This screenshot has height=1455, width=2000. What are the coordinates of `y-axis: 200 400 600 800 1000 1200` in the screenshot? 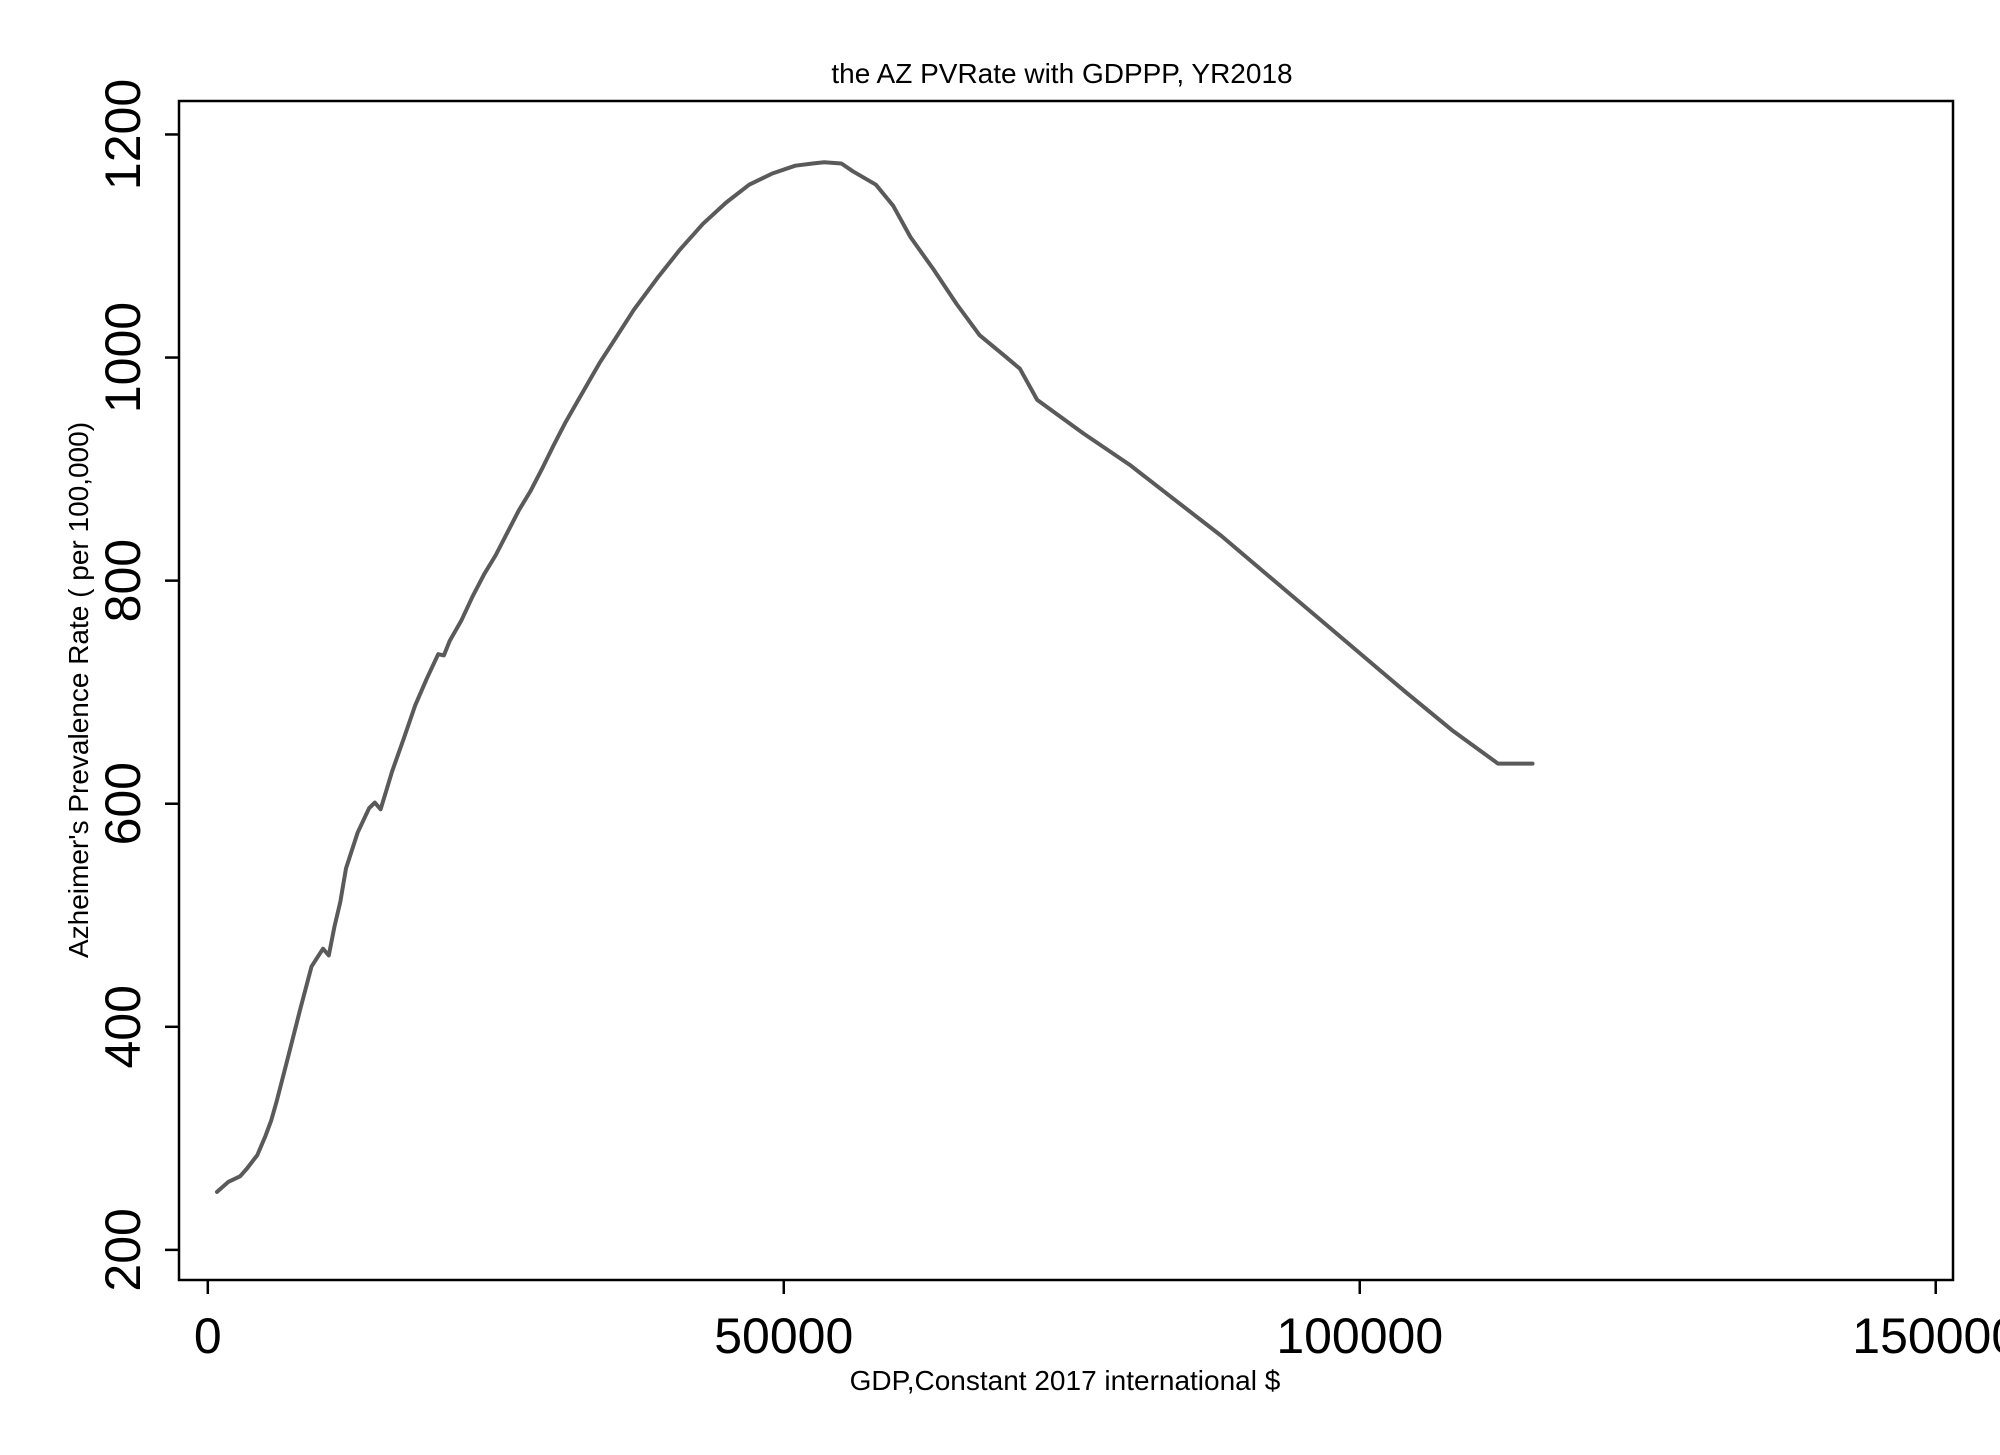 It's located at (137, 685).